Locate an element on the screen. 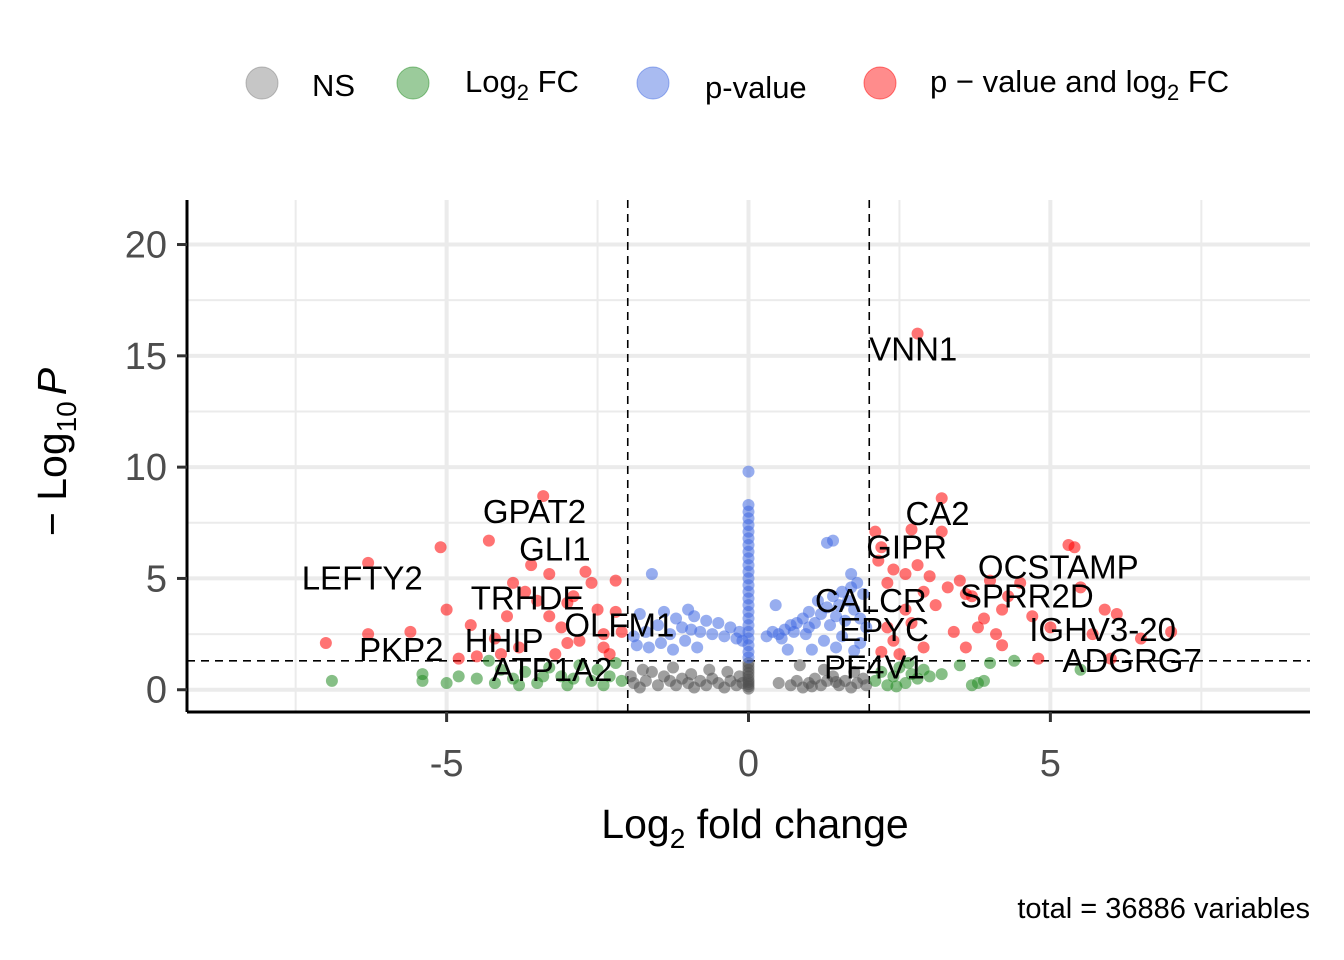 The image size is (1344, 960). gene-label: CA2 is located at coordinates (937, 513).